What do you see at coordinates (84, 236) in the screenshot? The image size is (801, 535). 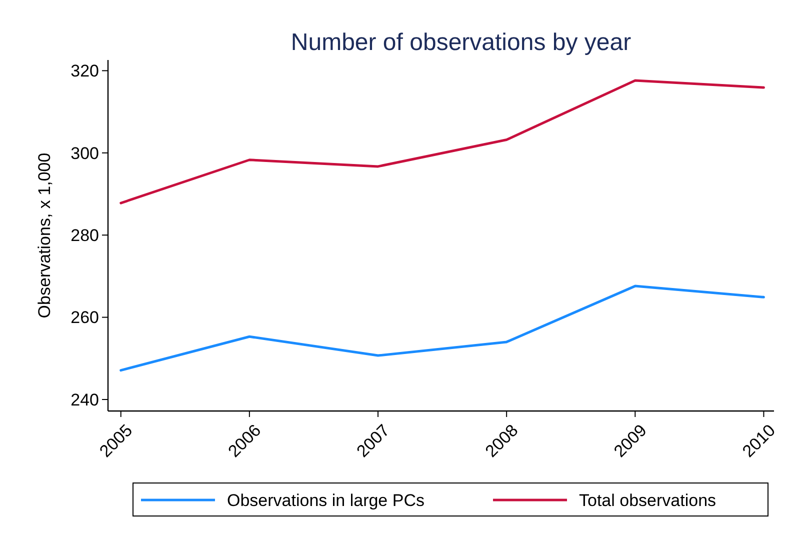 I see `y-tick-label: 280` at bounding box center [84, 236].